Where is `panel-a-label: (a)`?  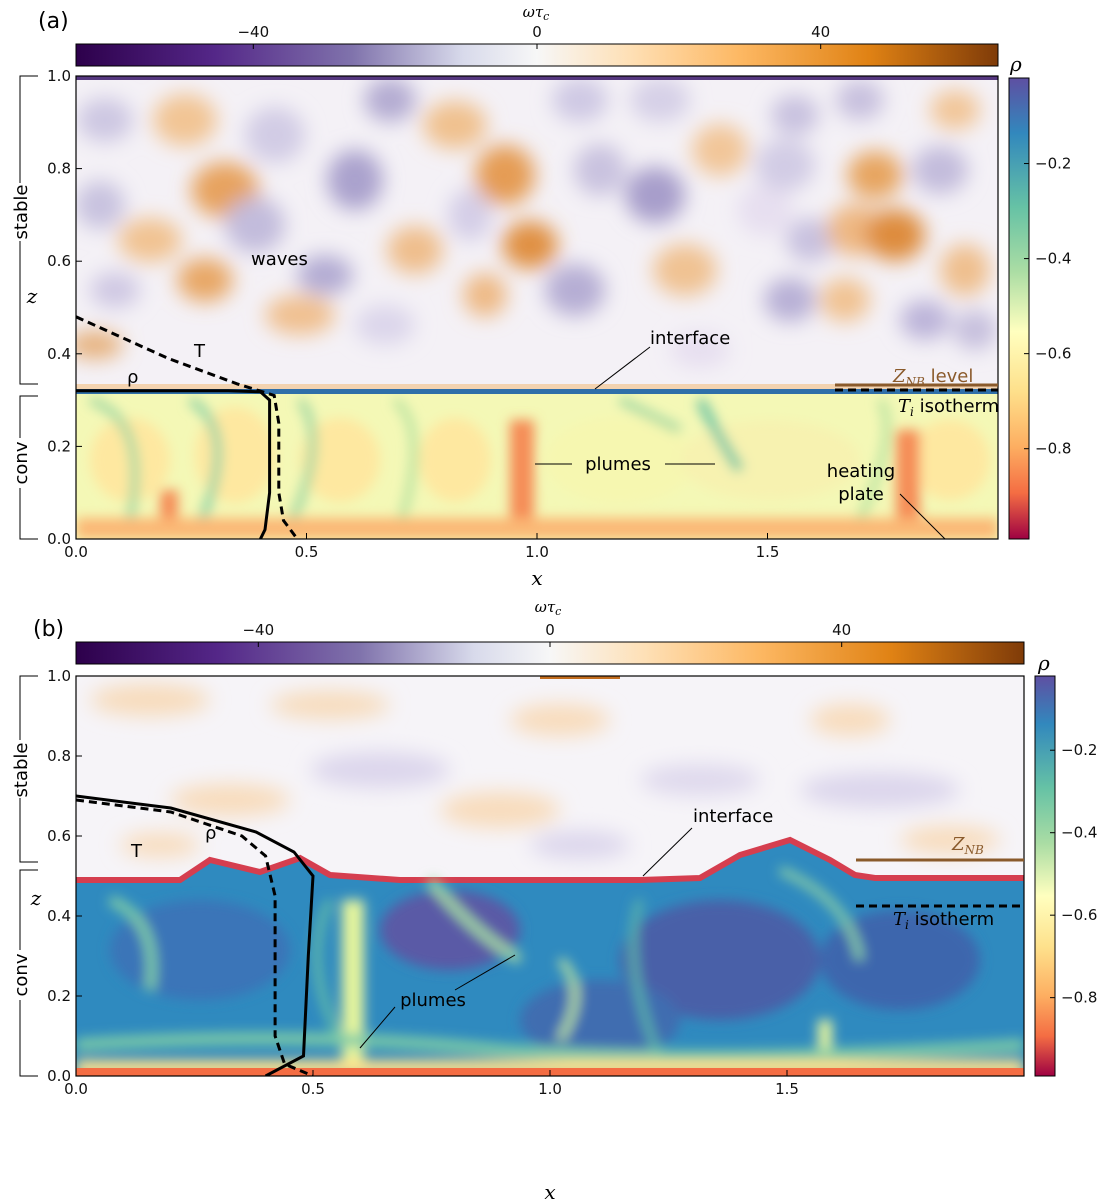 panel-a-label: (a) is located at coordinates (53, 21).